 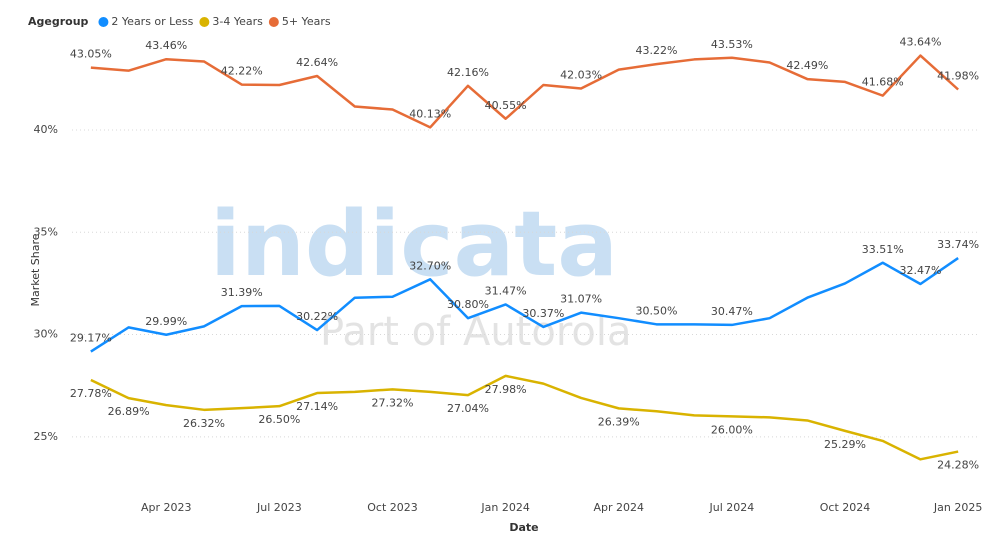 I want to click on data-label: 31.47%, so click(x=506, y=290).